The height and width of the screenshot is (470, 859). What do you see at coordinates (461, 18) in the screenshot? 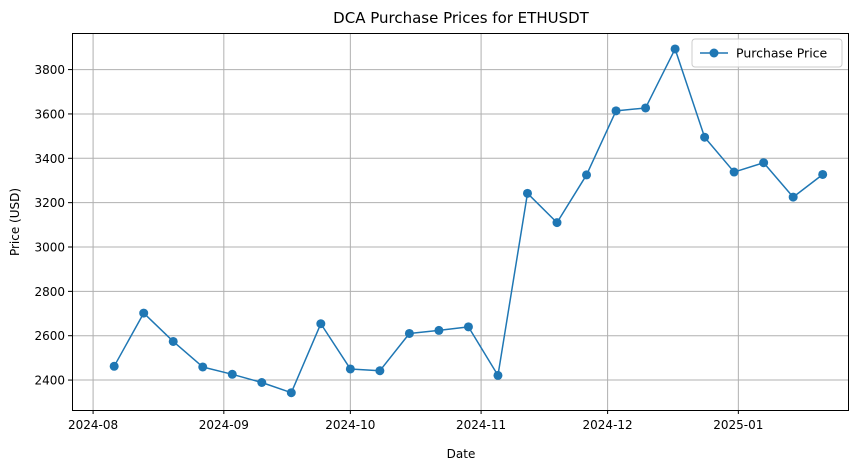
I see `chart-title: DCA Purchase Prices for ETHUSDT` at bounding box center [461, 18].